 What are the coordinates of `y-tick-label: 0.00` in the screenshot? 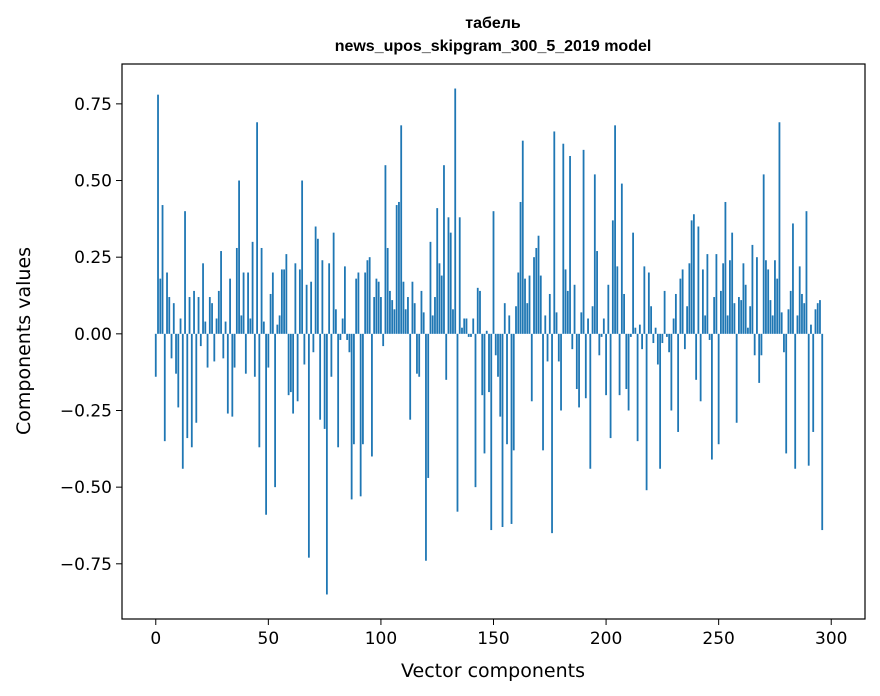 It's located at (93, 335).